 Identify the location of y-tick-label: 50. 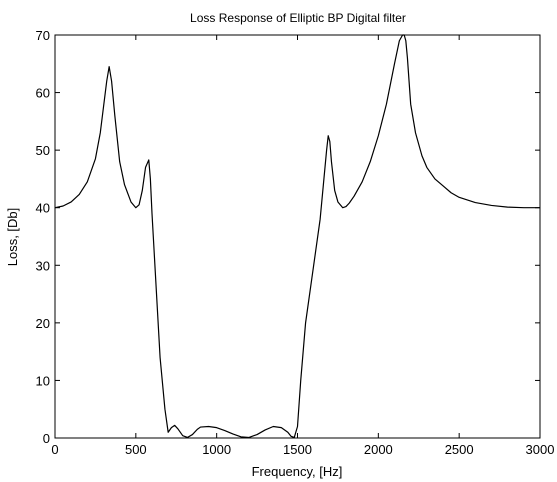
(43, 150).